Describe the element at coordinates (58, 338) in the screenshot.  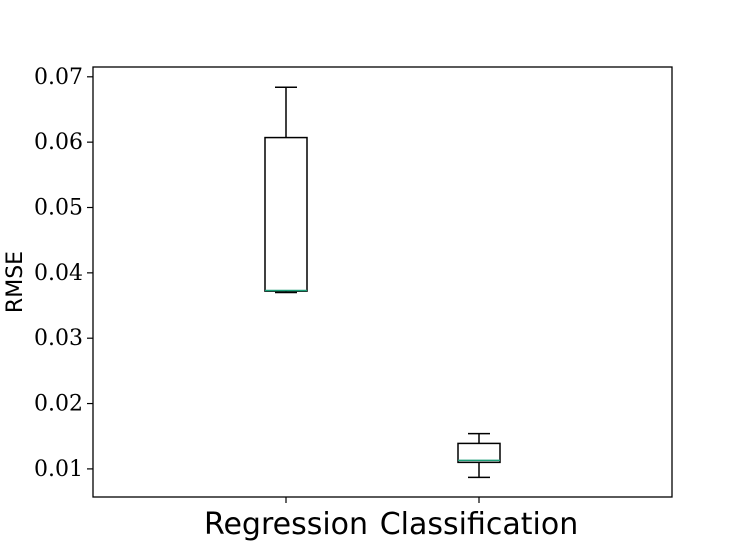
I see `y-tick-label: 0.03` at that location.